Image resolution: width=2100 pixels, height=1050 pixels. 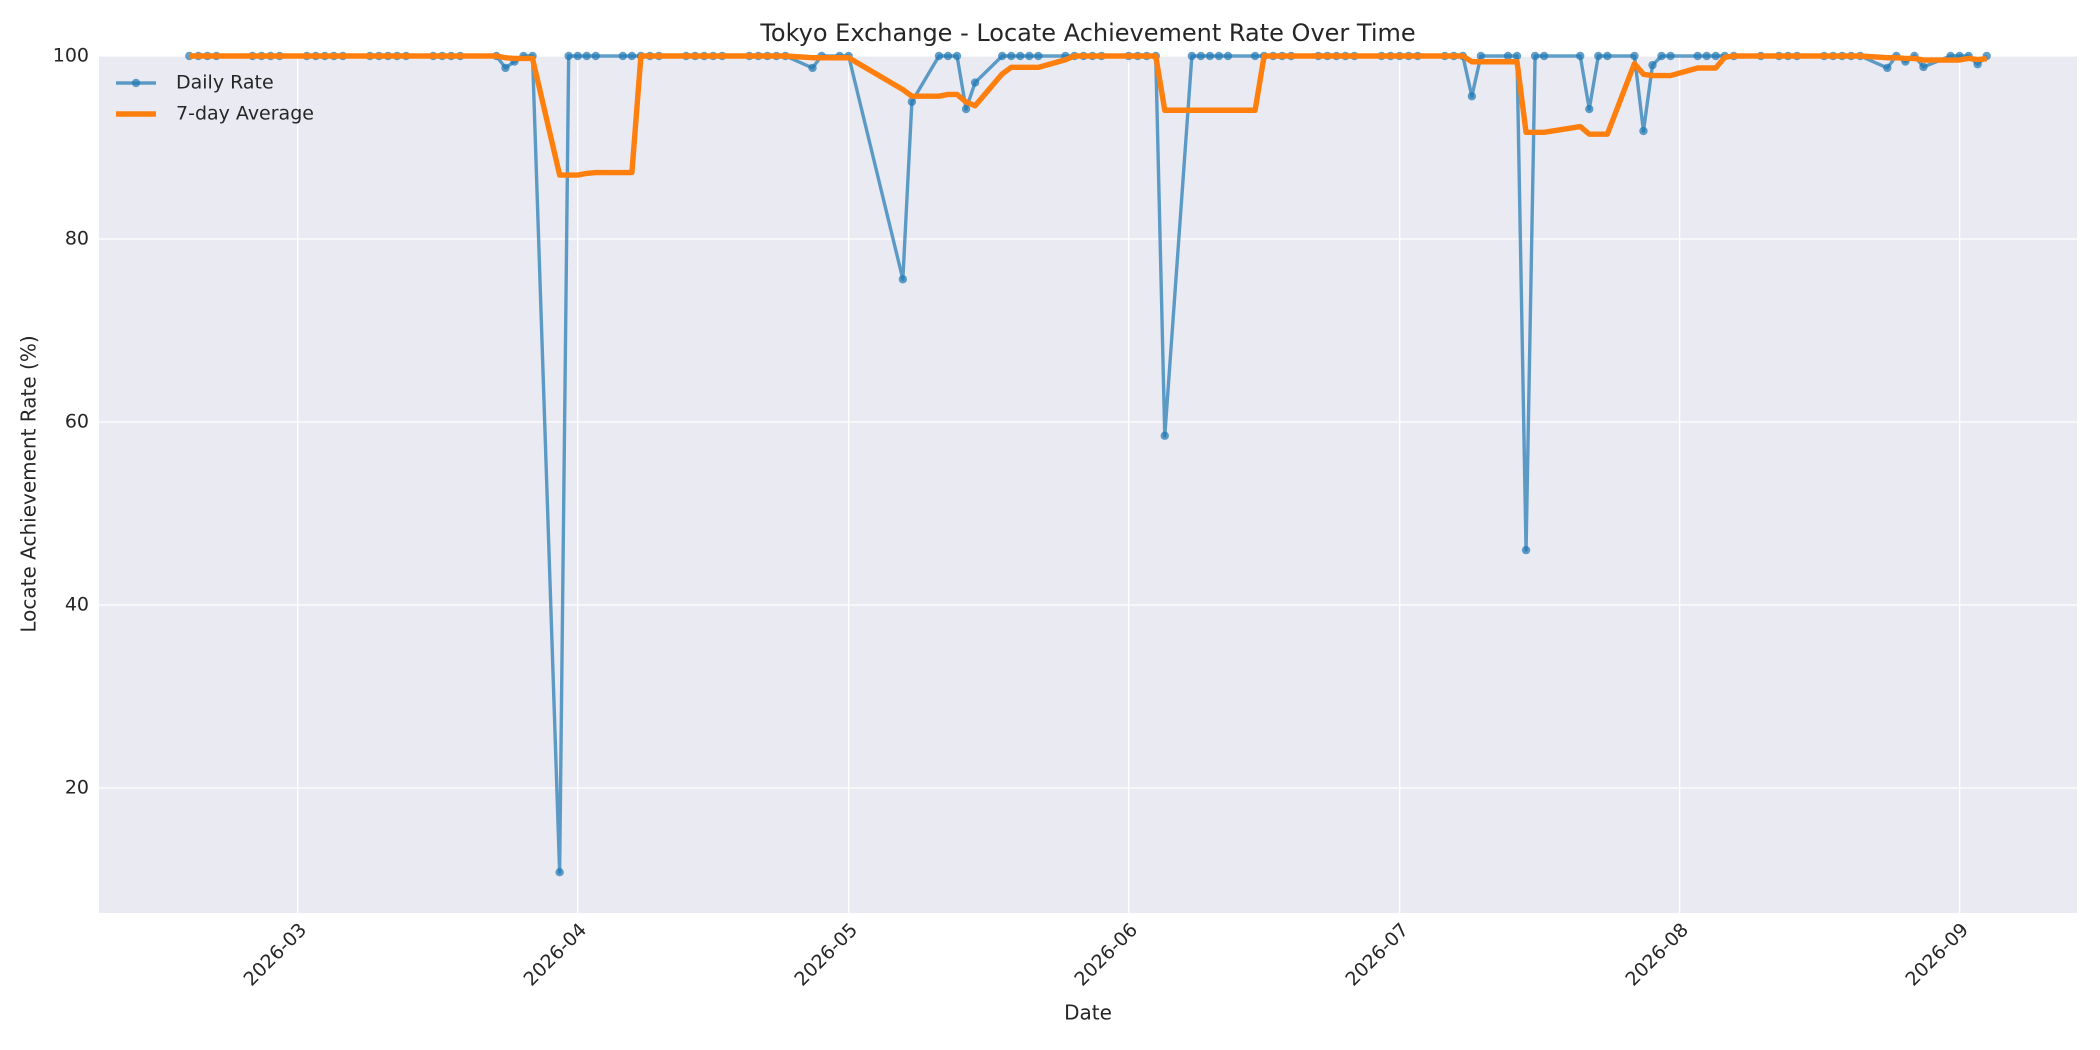 I want to click on x-tick-label: 2026-05, so click(x=826, y=955).